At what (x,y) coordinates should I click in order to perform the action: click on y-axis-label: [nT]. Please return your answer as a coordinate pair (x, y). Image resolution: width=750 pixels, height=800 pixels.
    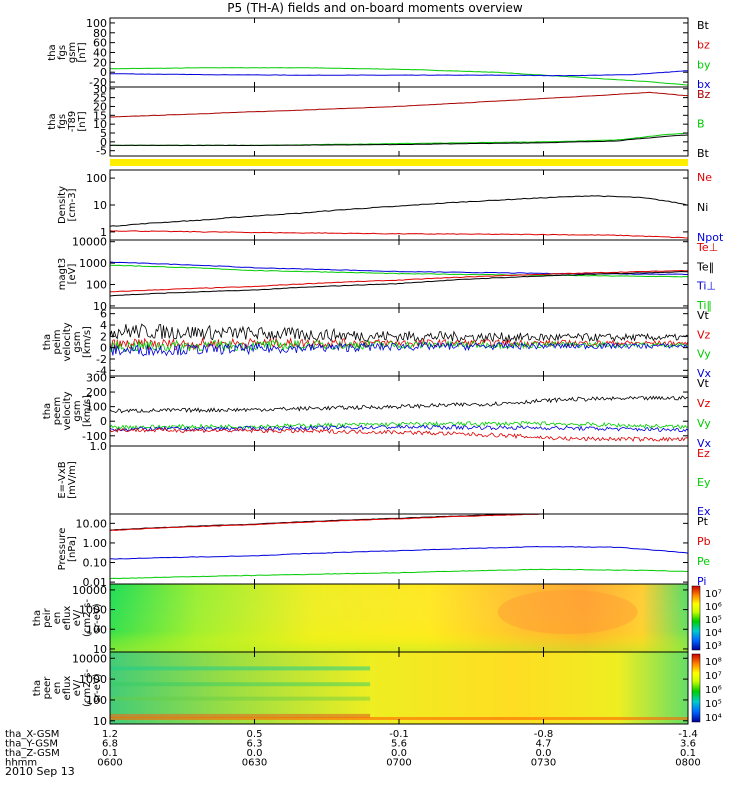
    Looking at the image, I should click on (82, 121).